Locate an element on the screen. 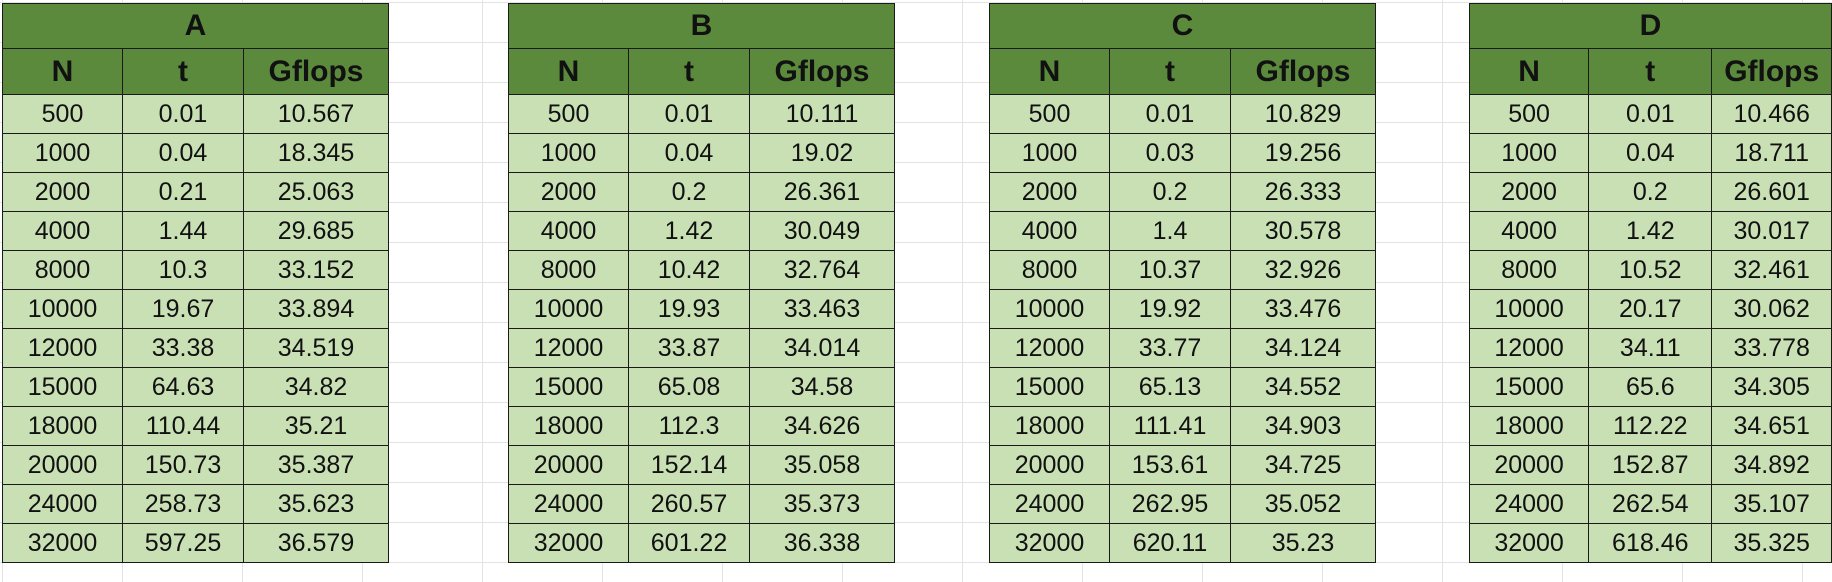 This screenshot has width=1832, height=582. cell-gflops: 35.325 is located at coordinates (1771, 543).